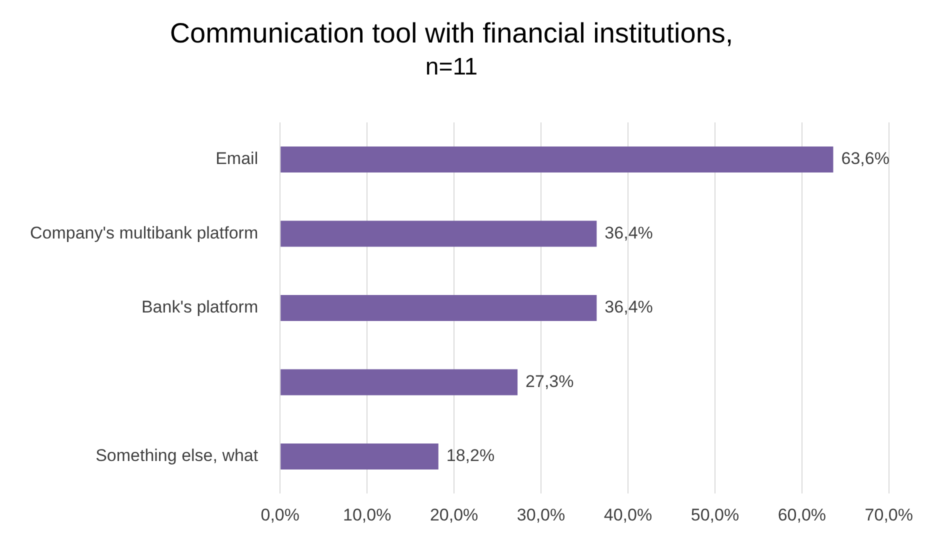 The height and width of the screenshot is (546, 925). Describe the element at coordinates (541, 514) in the screenshot. I see `x-tick-label: 30,0%` at that location.